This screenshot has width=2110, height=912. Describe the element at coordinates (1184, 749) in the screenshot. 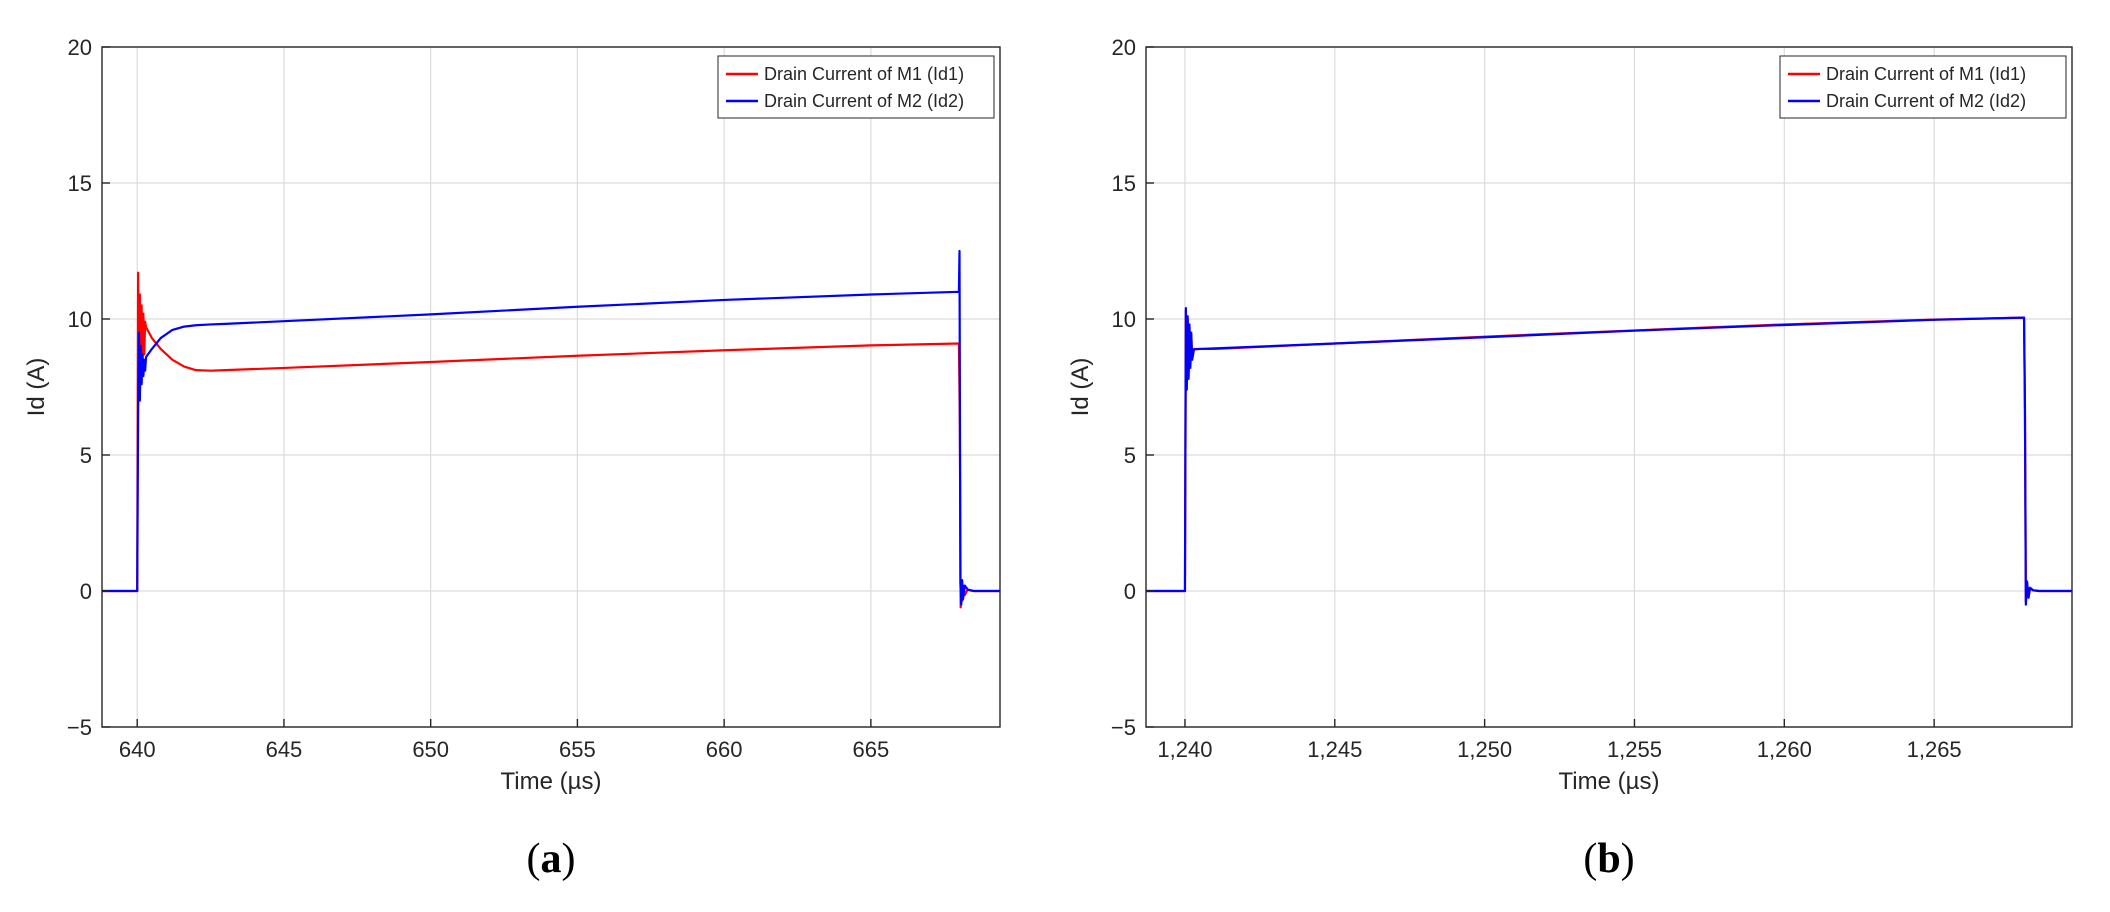

I see `x-tick-label: 1,240` at that location.